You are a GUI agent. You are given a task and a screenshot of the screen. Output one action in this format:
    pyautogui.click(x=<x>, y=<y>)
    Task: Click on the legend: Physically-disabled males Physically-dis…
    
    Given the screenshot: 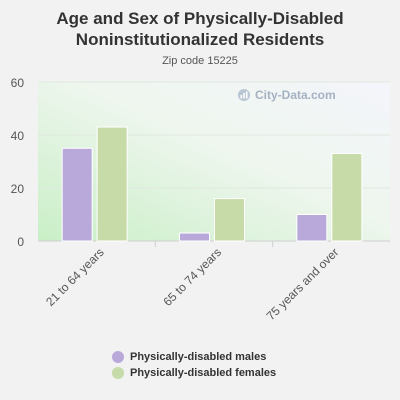 What is the action you would take?
    pyautogui.click(x=194, y=365)
    